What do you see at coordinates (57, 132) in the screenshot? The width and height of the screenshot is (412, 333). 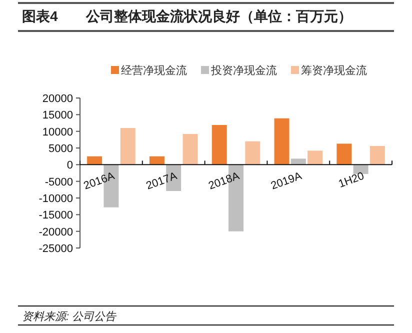 I see `y-tick-label: 10000` at bounding box center [57, 132].